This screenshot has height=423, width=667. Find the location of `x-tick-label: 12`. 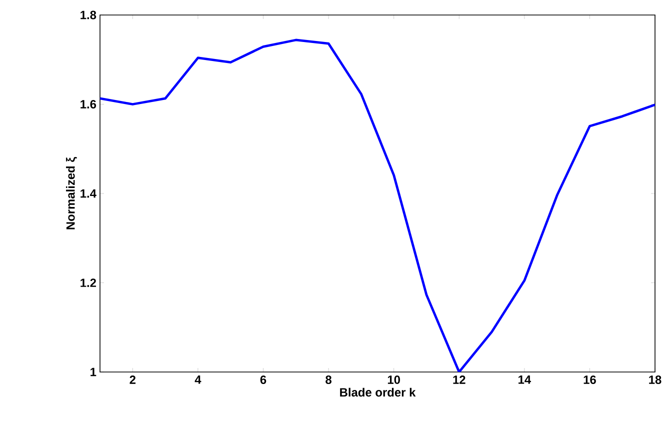

x-tick-label: 12 is located at coordinates (459, 380).